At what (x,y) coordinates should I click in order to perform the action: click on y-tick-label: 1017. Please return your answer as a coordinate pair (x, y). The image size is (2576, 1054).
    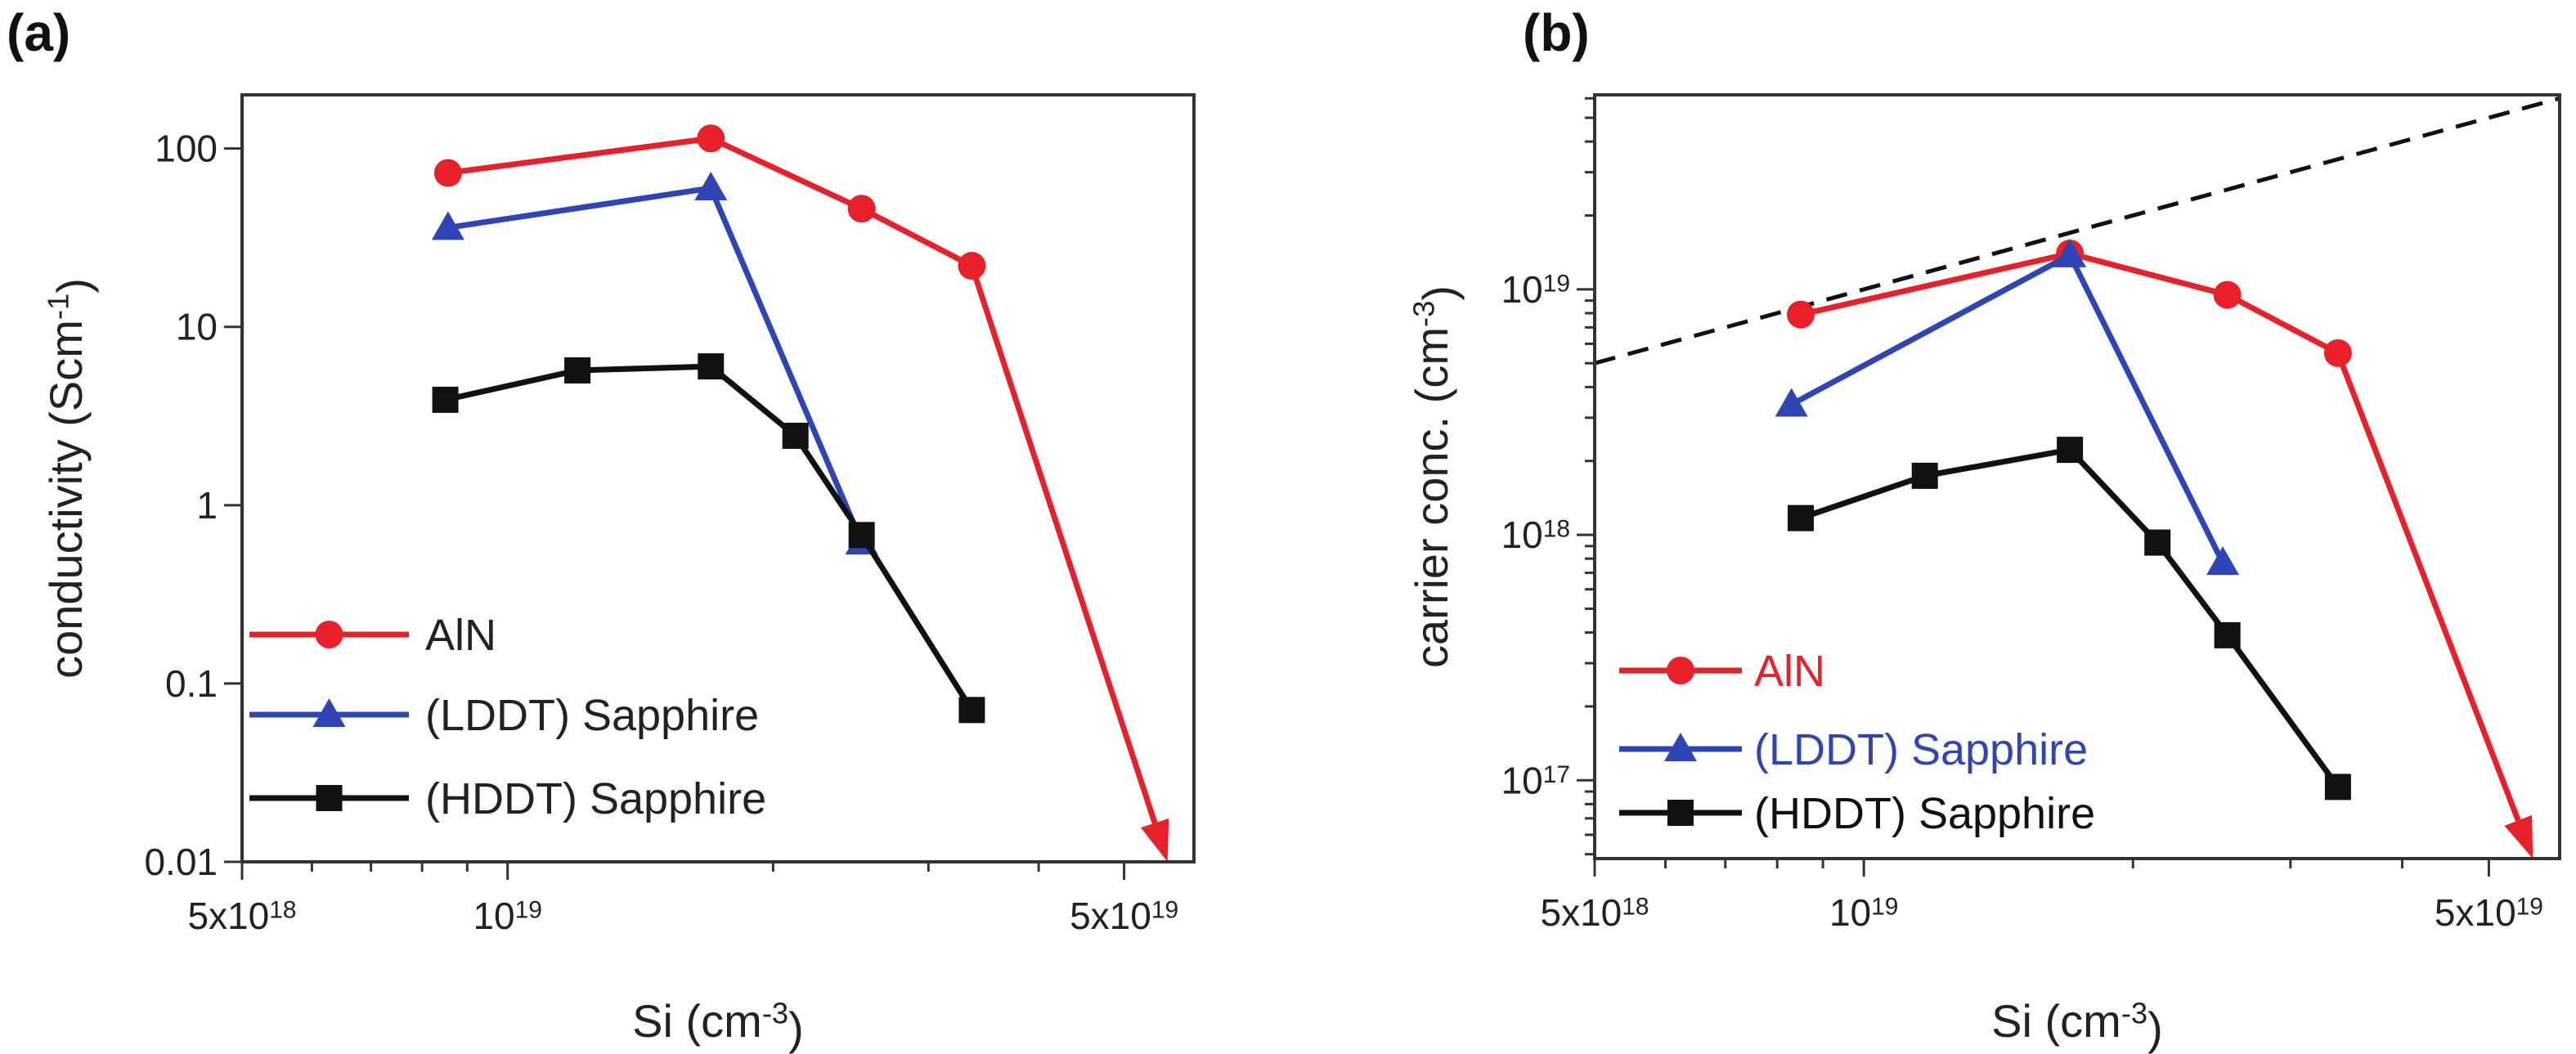
    Looking at the image, I should click on (1535, 780).